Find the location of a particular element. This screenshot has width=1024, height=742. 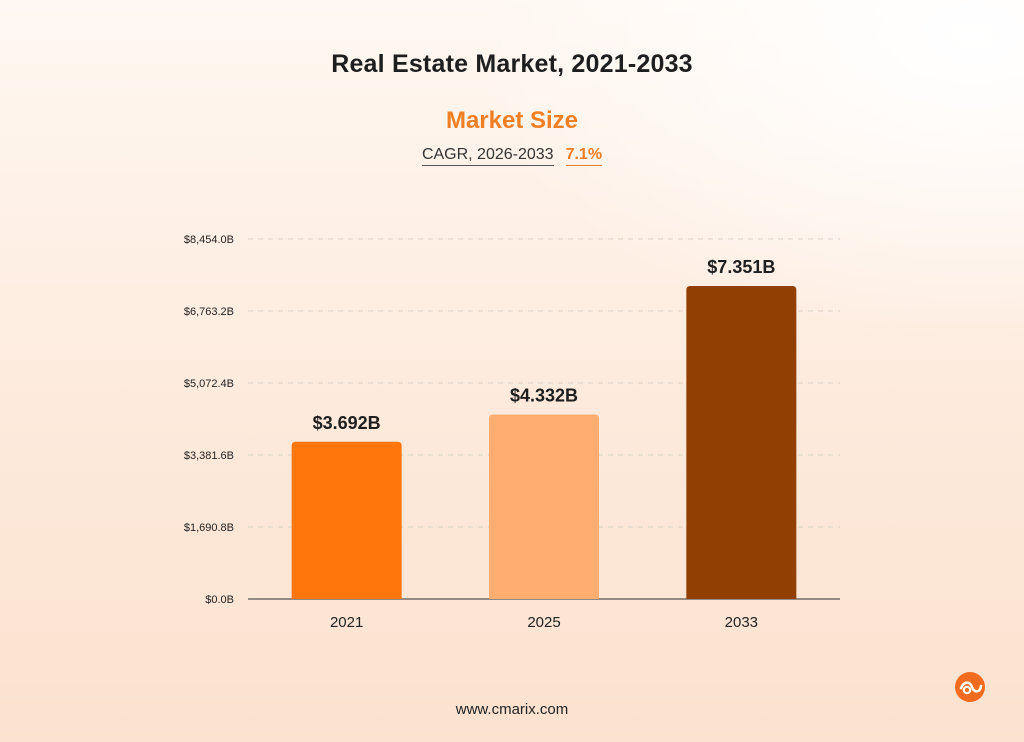

chart-title: Real Estate Market, 2021-2033 is located at coordinates (512, 64).